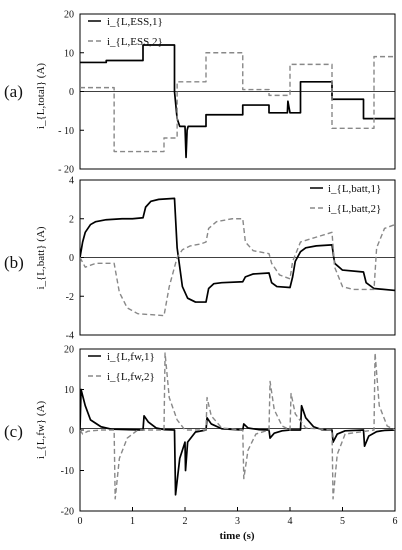 This screenshot has height=550, width=402. I want to click on legend-label-fw-2: i_{L,fw,2}, so click(131, 377).